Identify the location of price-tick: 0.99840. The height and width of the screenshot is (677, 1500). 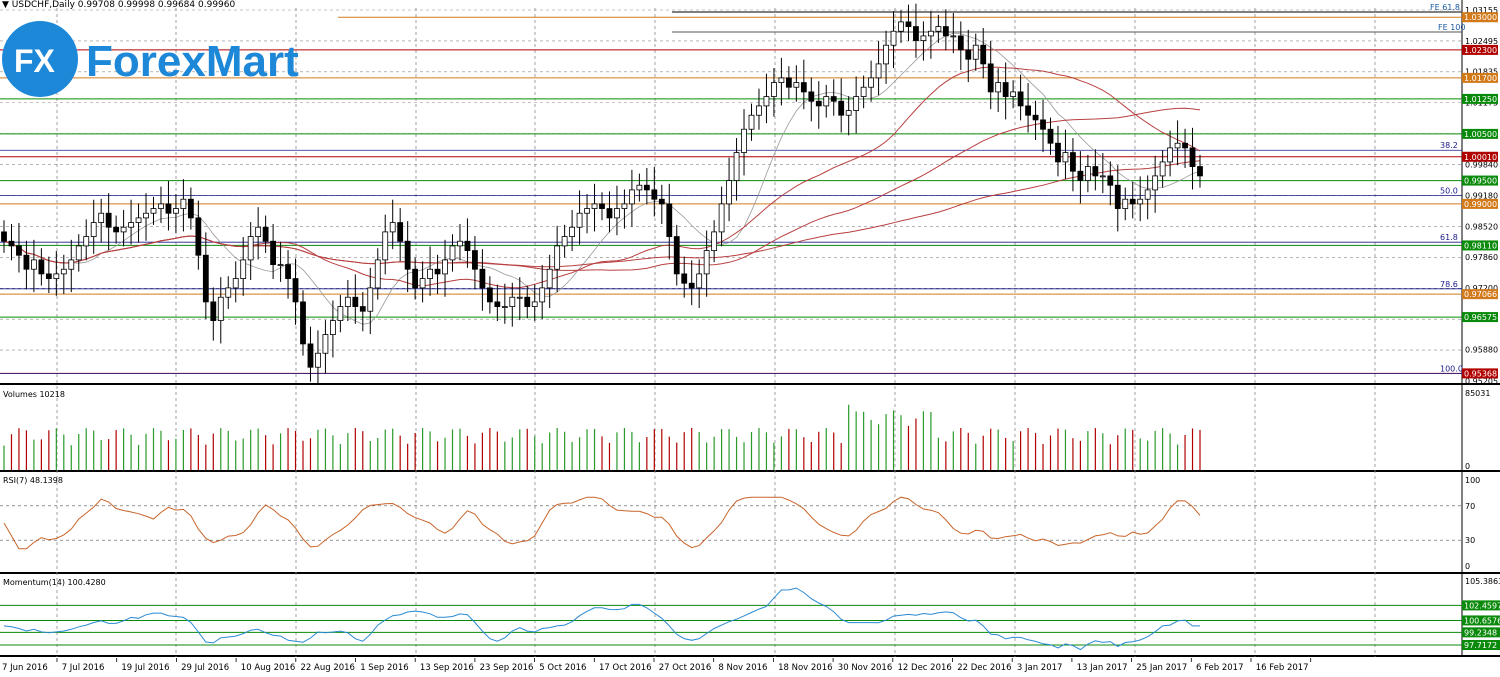
(1481, 165).